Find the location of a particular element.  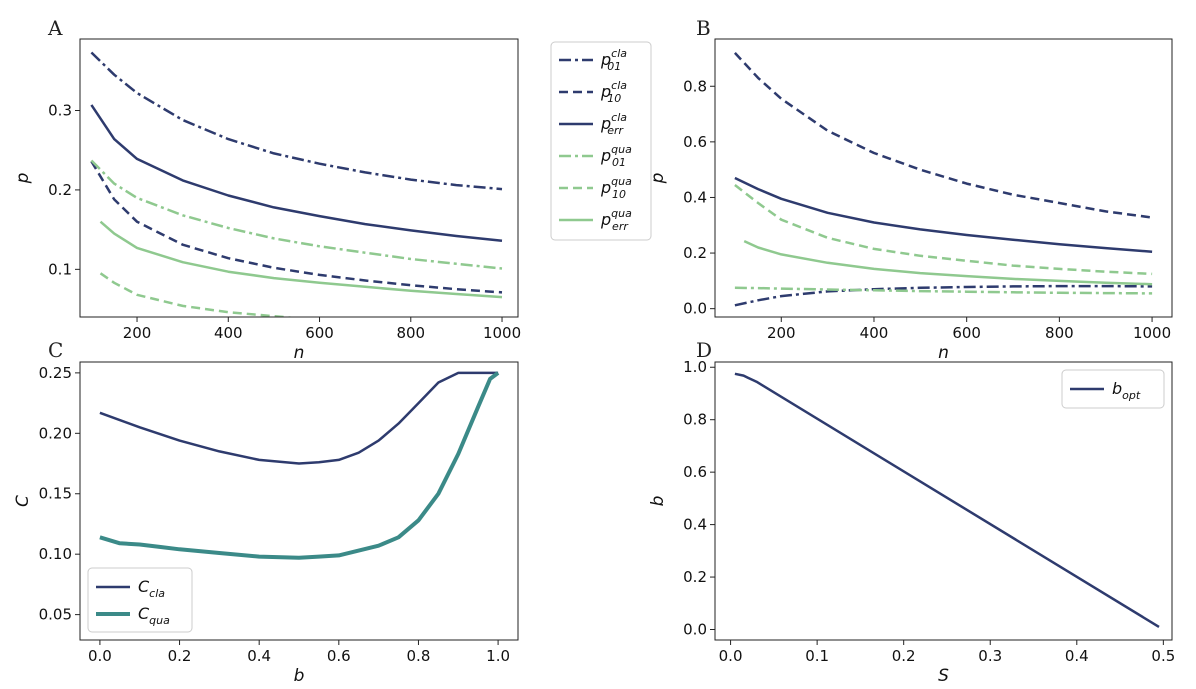

y-tick-label-c: 0.05 is located at coordinates (55, 615).